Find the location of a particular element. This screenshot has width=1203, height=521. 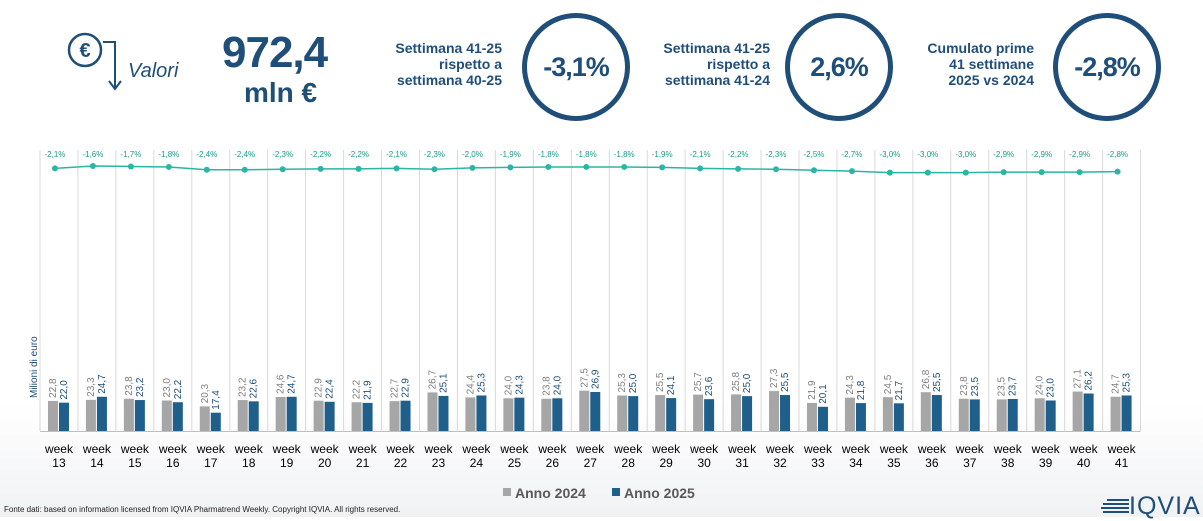

iqvia-logo-text: IQVIA is located at coordinates (1165, 506).